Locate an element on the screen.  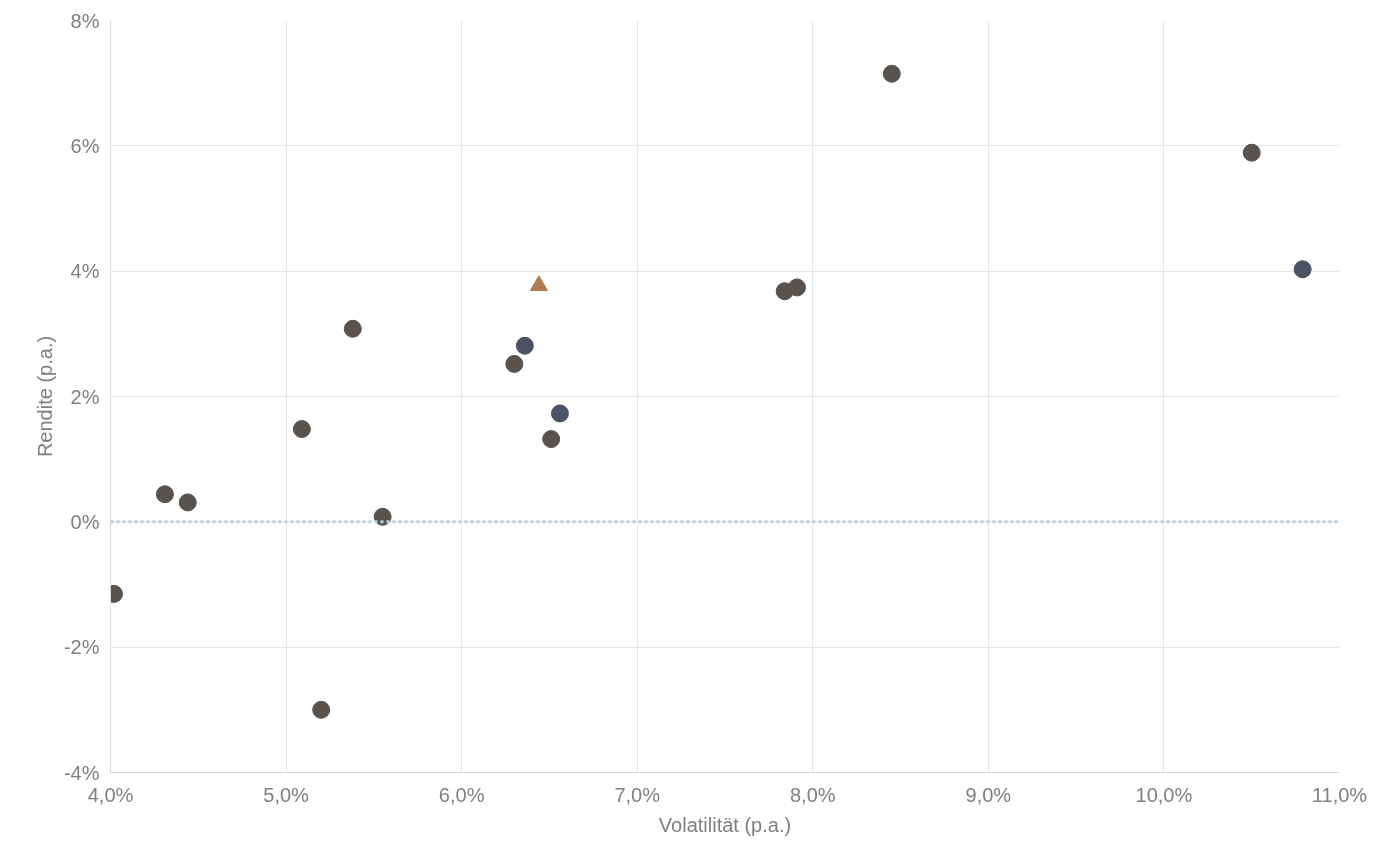
x-tick-label: 7,0% is located at coordinates (637, 794).